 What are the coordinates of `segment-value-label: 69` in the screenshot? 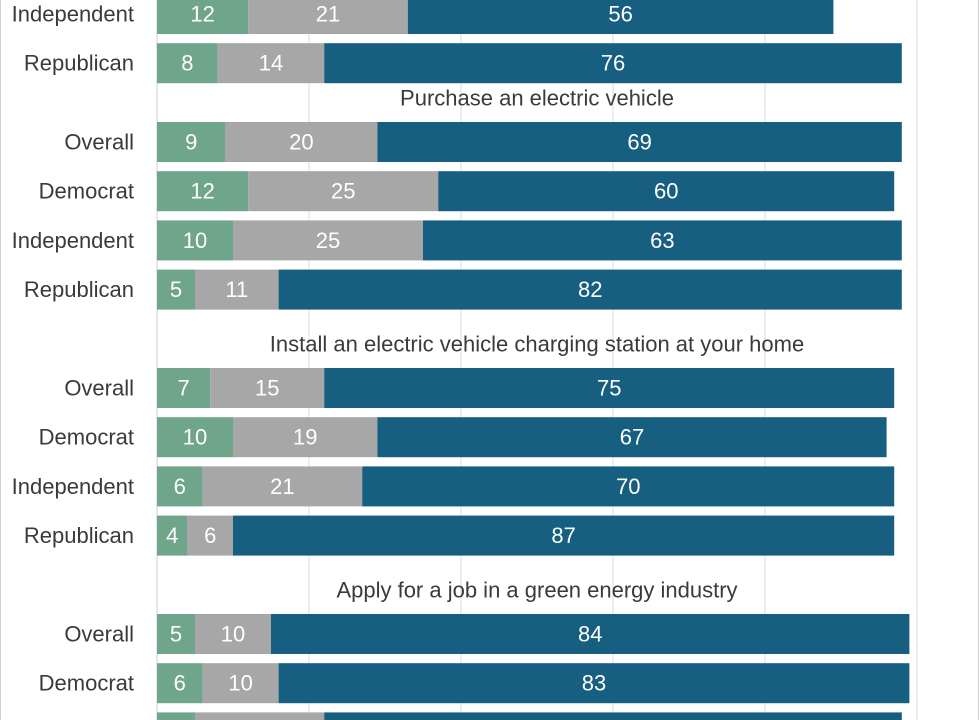 It's located at (639, 142).